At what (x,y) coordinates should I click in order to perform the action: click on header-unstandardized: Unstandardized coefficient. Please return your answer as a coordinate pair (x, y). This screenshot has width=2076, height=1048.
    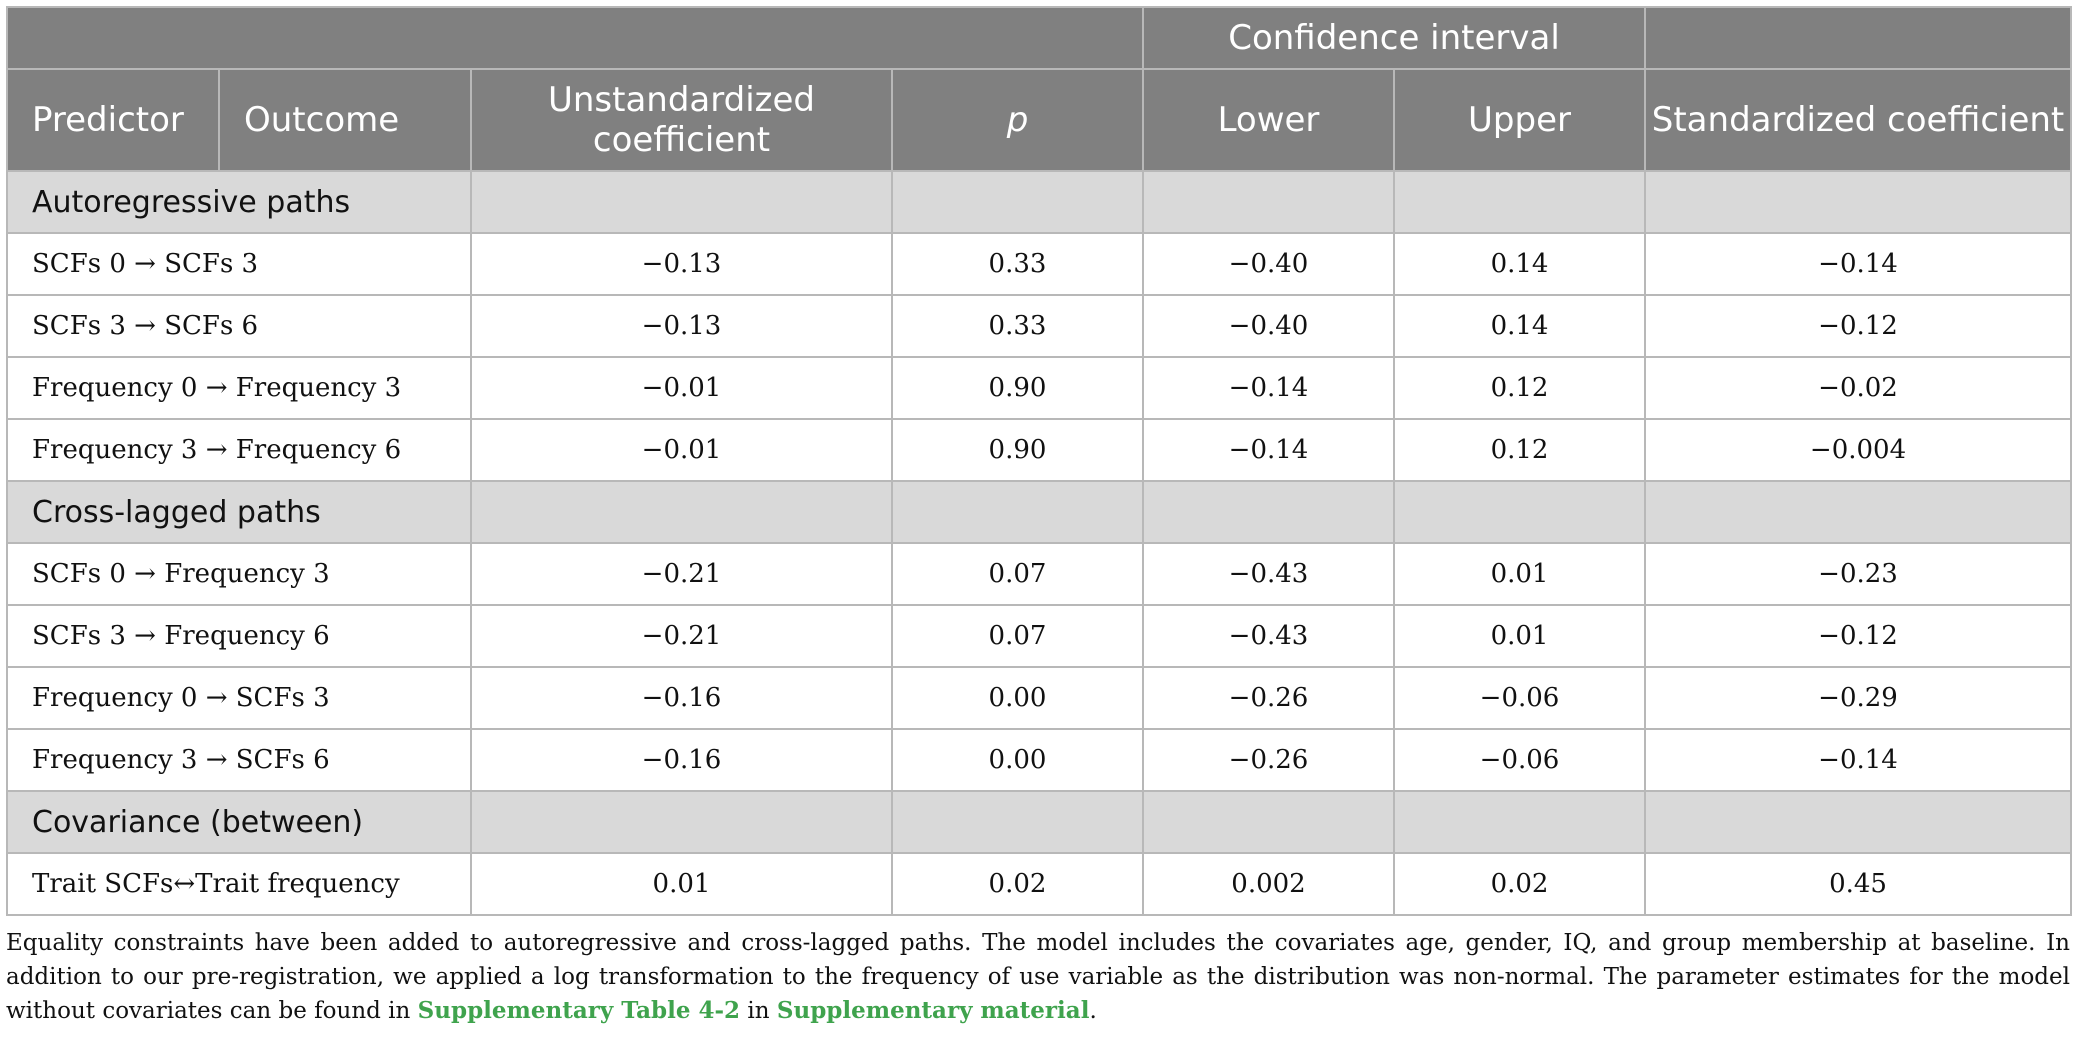
    Looking at the image, I should click on (681, 120).